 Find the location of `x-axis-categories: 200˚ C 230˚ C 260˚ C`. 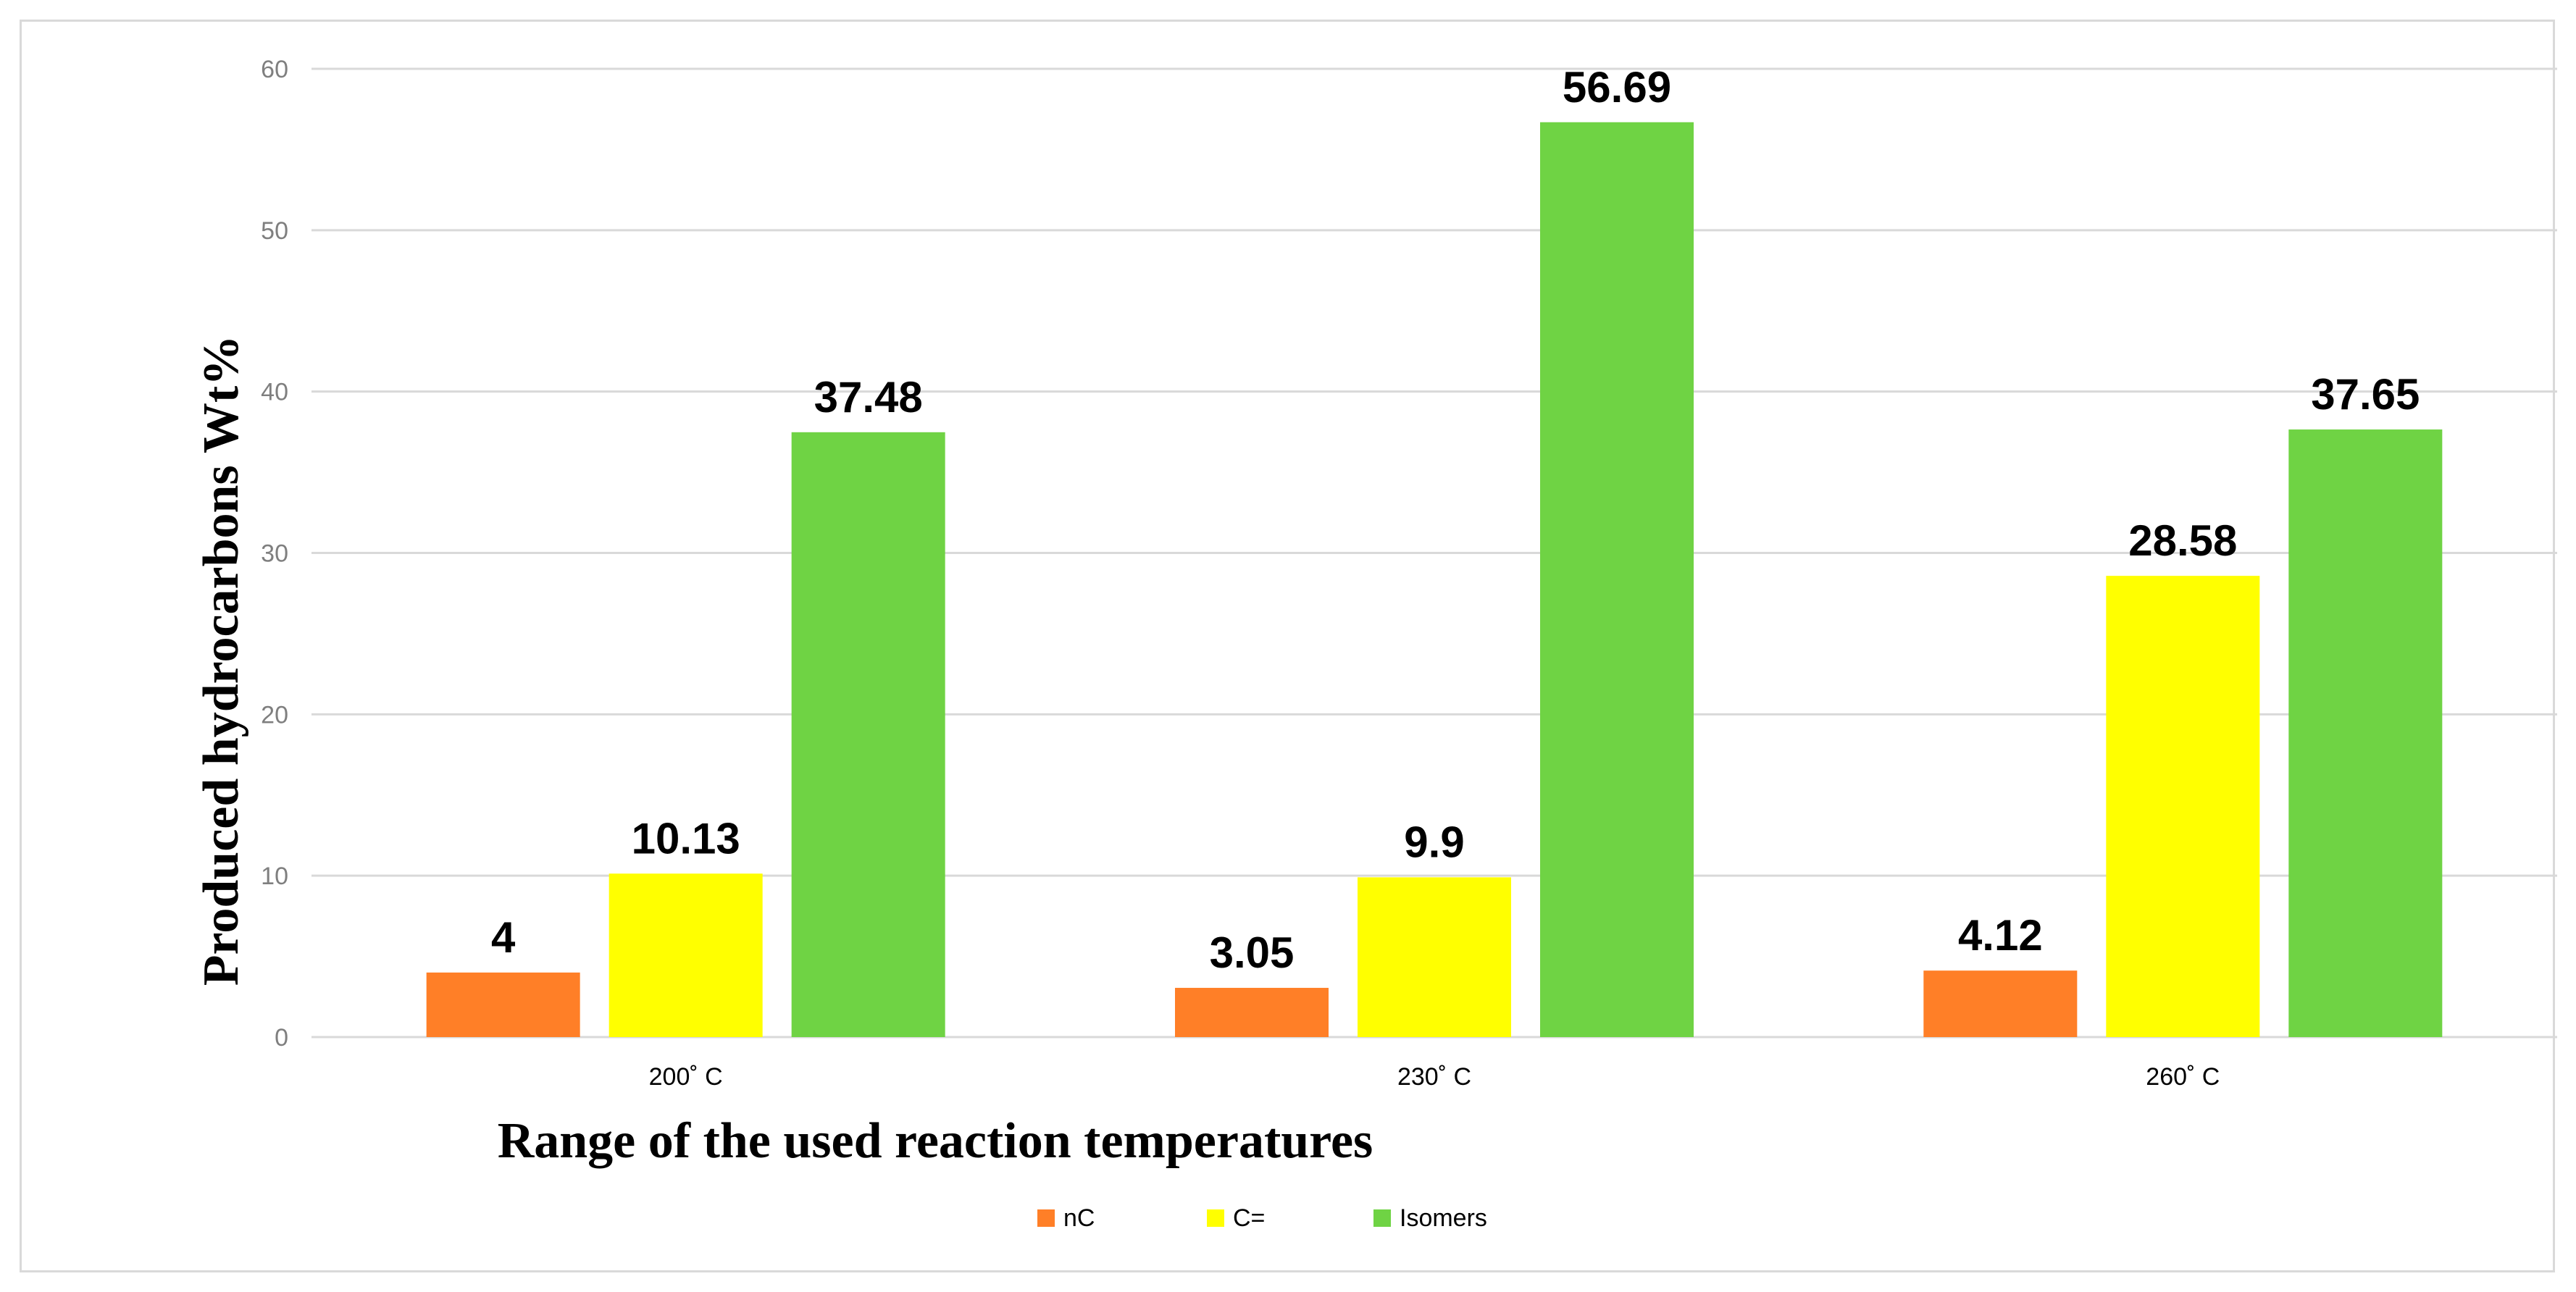

x-axis-categories: 200˚ C 230˚ C 260˚ C is located at coordinates (1434, 1077).